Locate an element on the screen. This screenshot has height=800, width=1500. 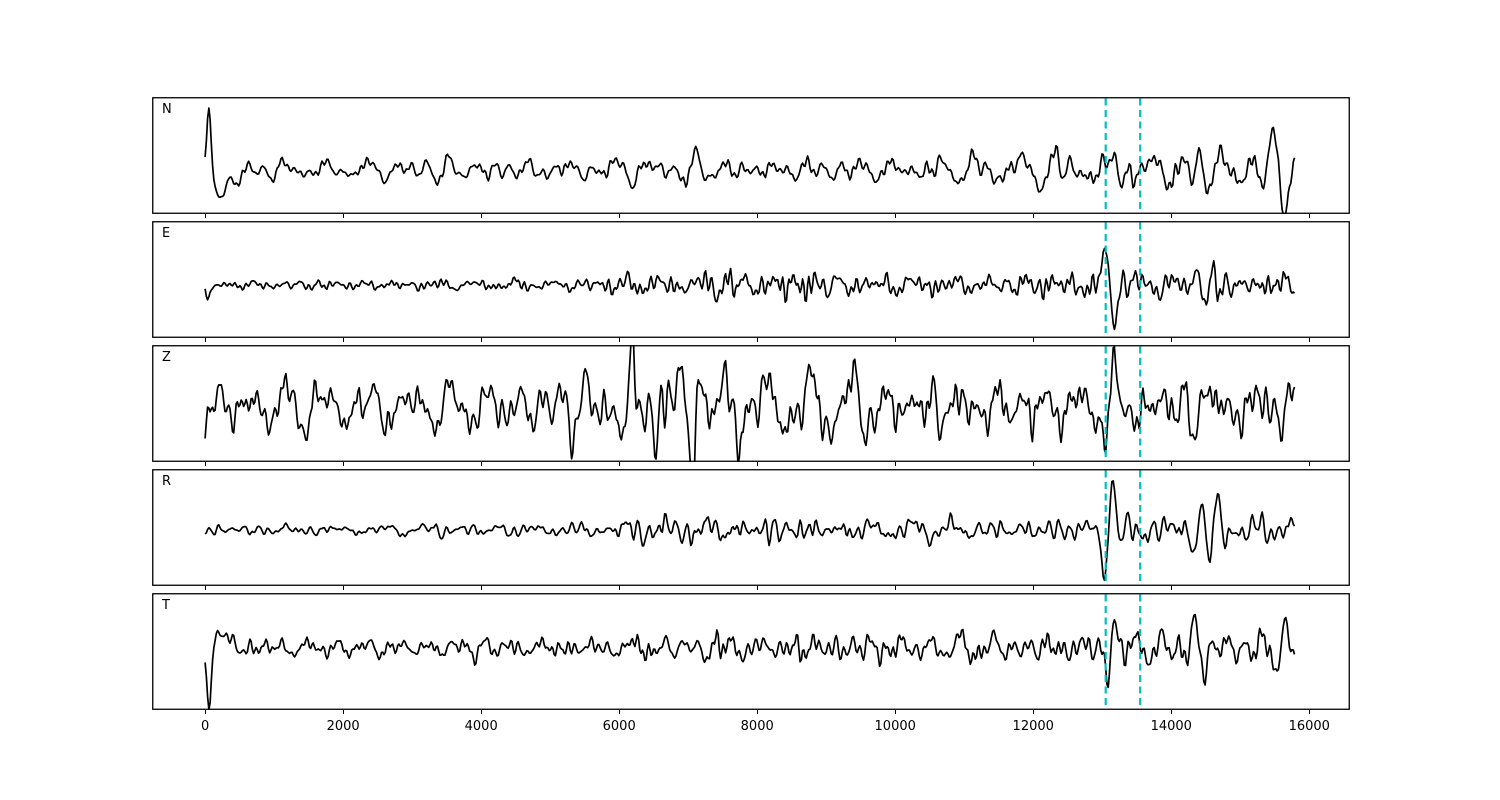
x-tick-label: 16000 is located at coordinates (1309, 726).